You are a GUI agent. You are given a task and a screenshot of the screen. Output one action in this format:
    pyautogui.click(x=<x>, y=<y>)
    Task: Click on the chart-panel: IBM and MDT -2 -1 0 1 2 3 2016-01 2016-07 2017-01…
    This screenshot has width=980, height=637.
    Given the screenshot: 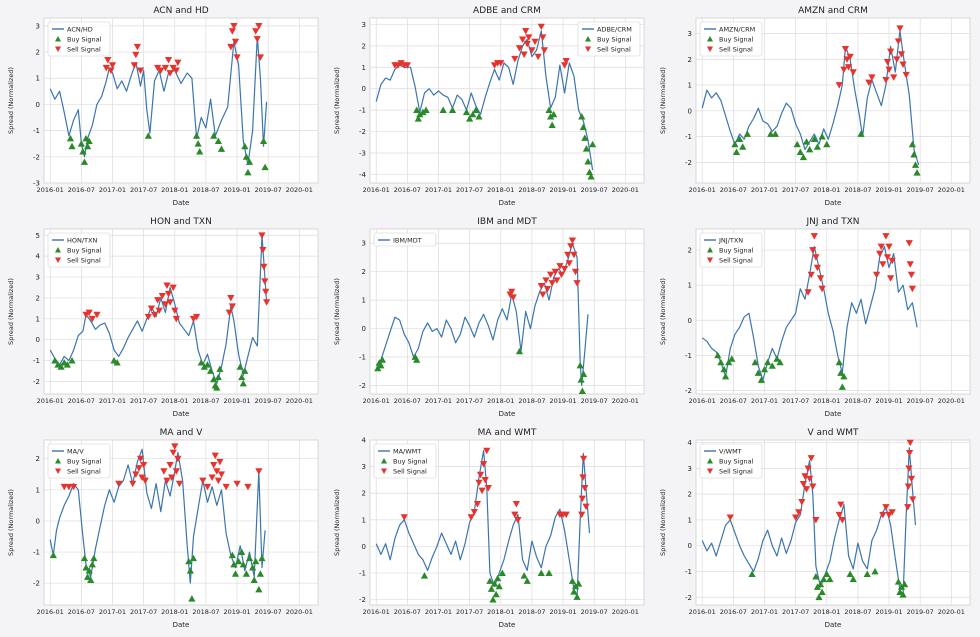 What is the action you would take?
    pyautogui.click(x=489, y=316)
    